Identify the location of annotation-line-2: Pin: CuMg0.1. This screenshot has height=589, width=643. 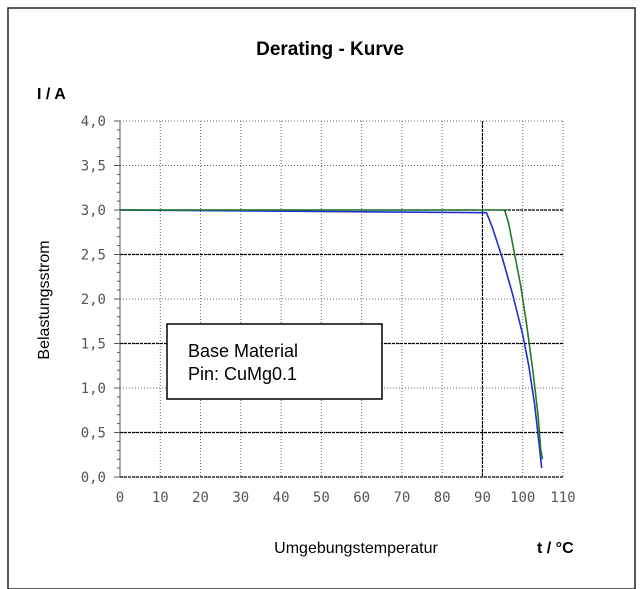
(242, 374).